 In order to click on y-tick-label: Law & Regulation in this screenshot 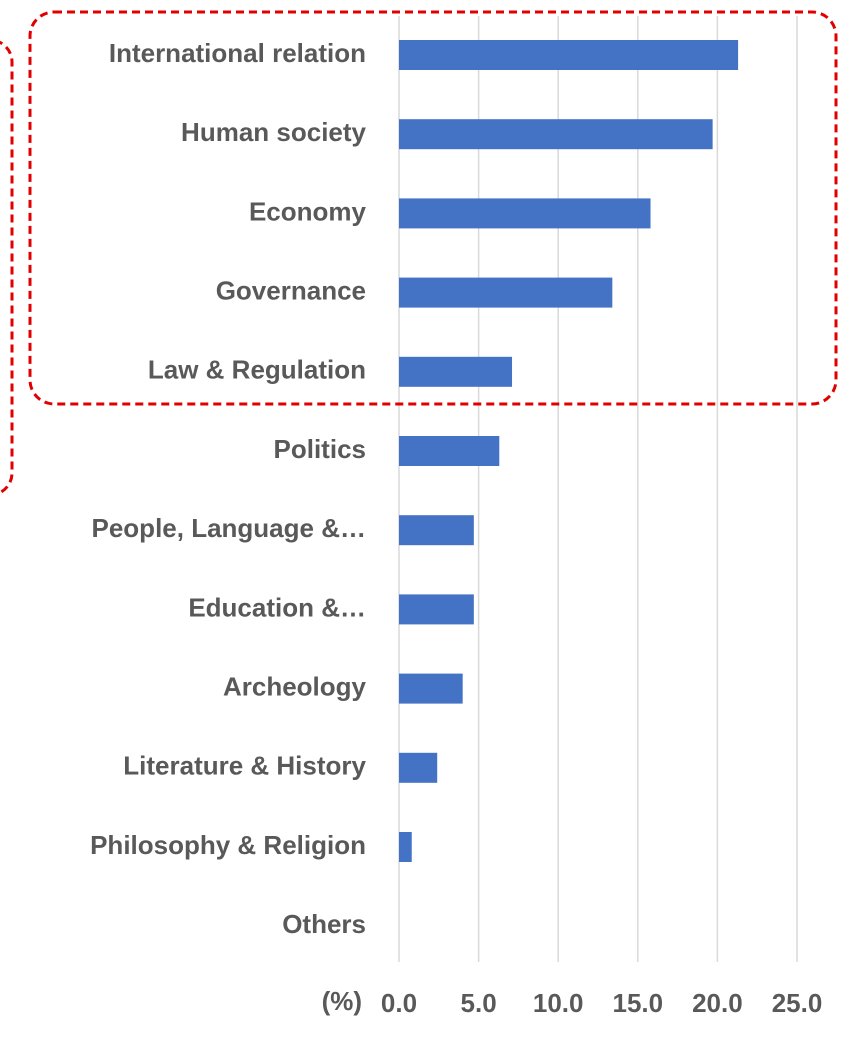, I will do `click(257, 370)`.